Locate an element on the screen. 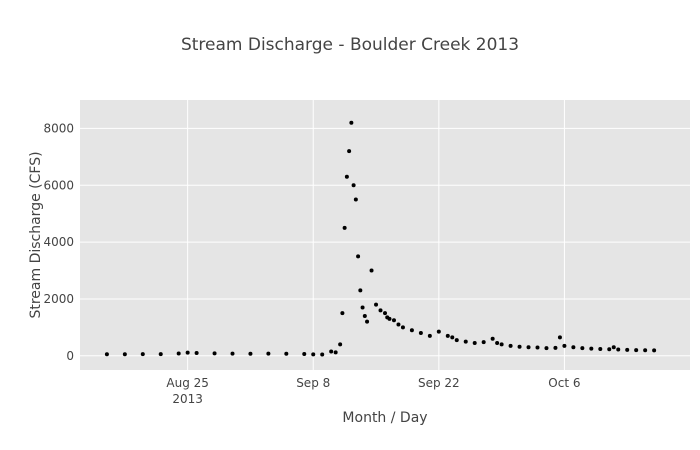  y-tick-label: 4000 is located at coordinates (58, 242).